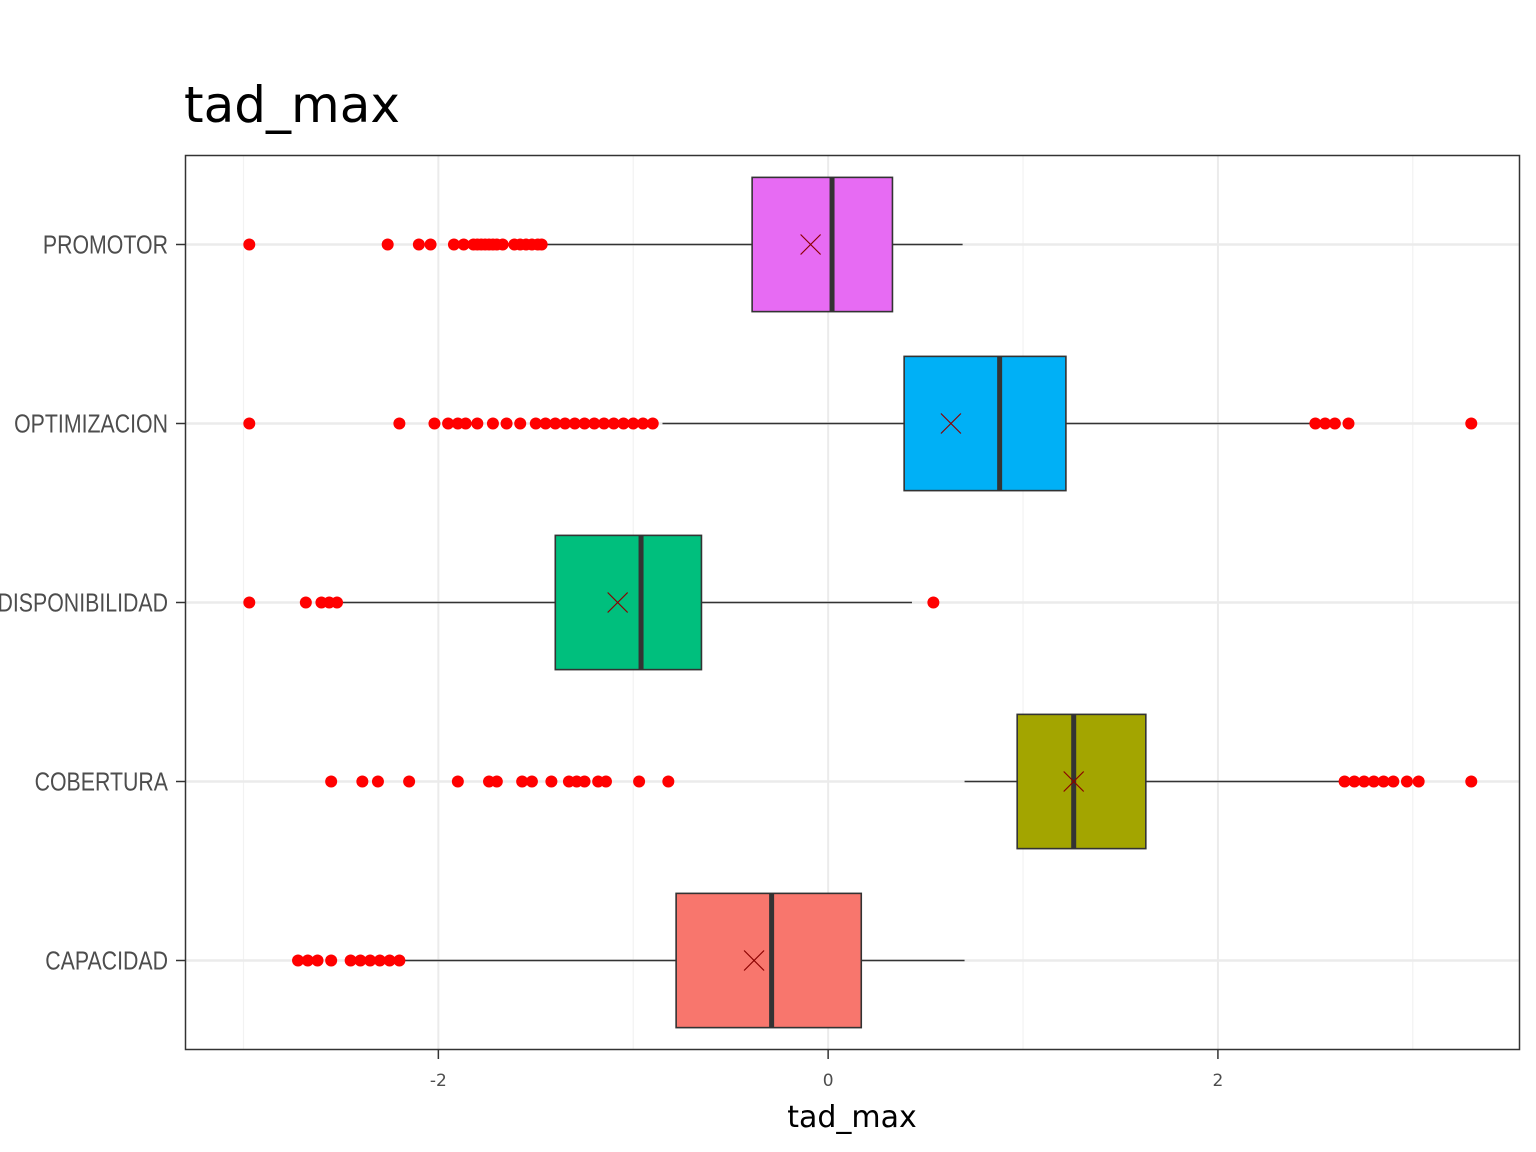  I want to click on x-tick-label: -2, so click(438, 1081).